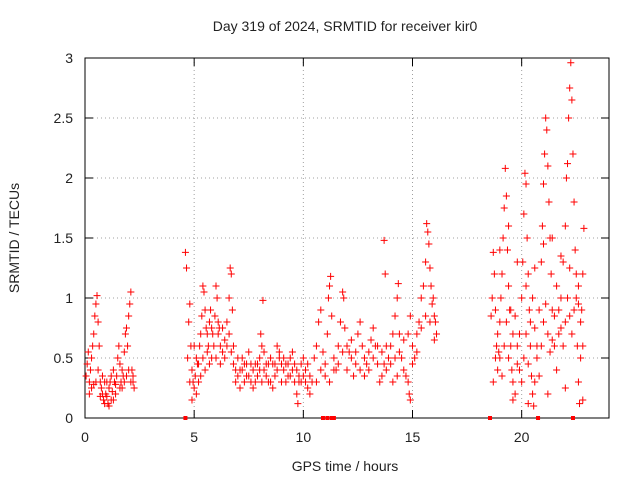  Describe the element at coordinates (69, 58) in the screenshot. I see `y-tick-label: 3` at that location.